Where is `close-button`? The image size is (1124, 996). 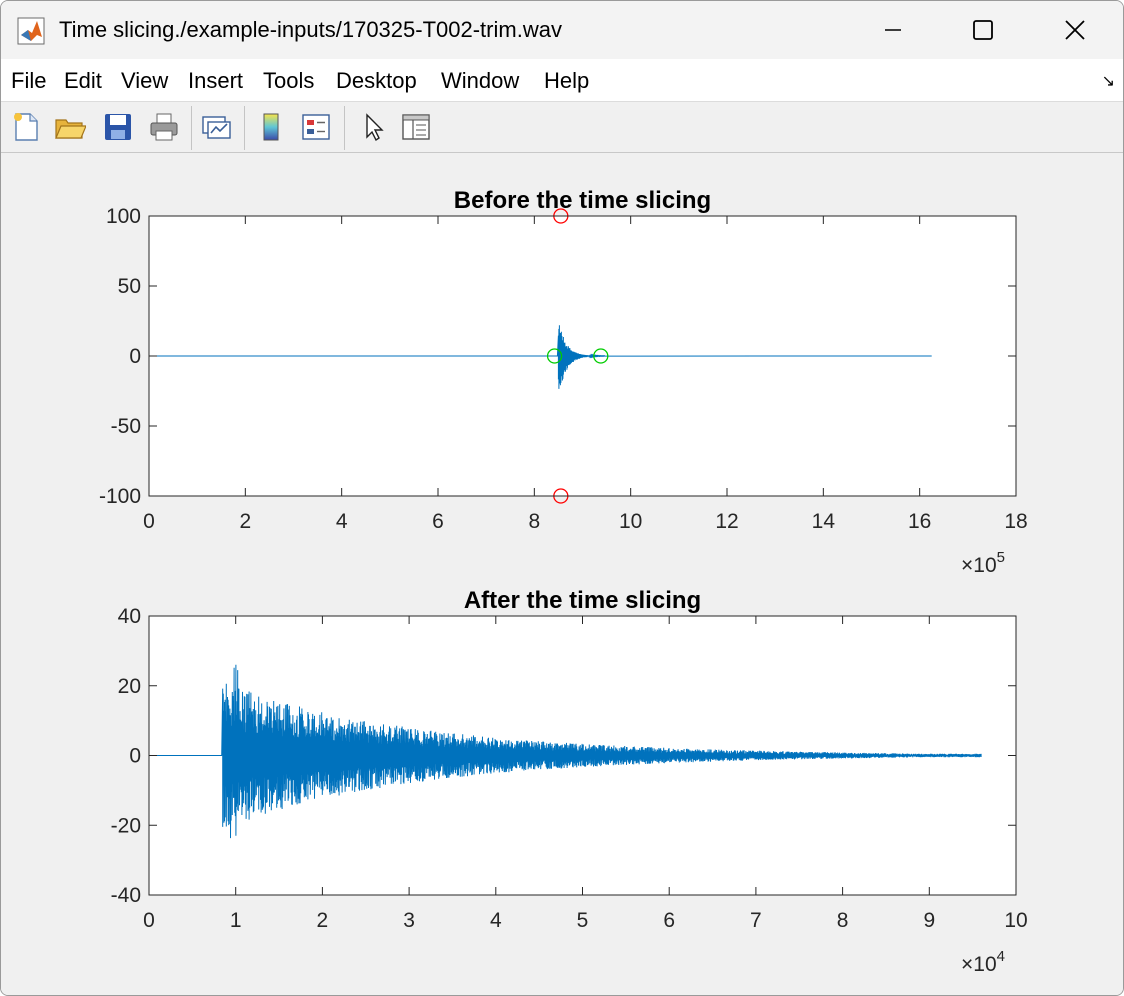 close-button is located at coordinates (1075, 30).